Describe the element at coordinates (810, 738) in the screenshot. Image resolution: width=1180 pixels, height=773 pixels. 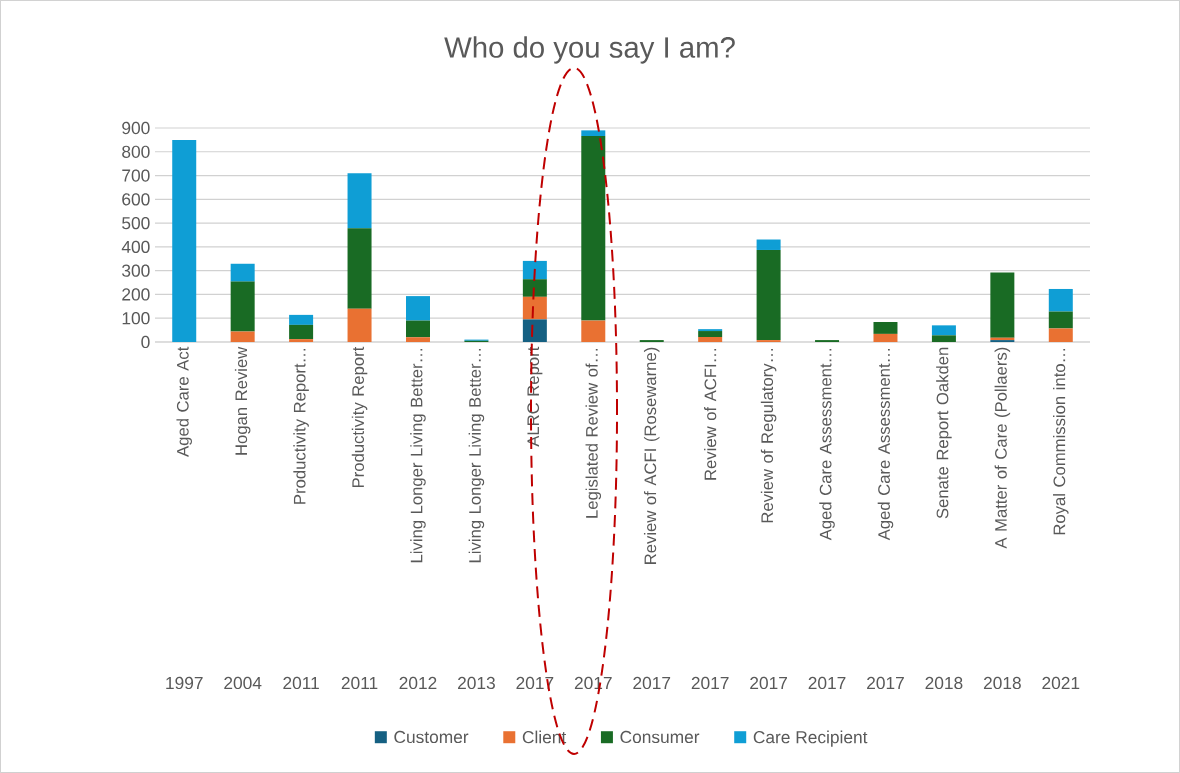
I see `legend-label: Care Recipient` at that location.